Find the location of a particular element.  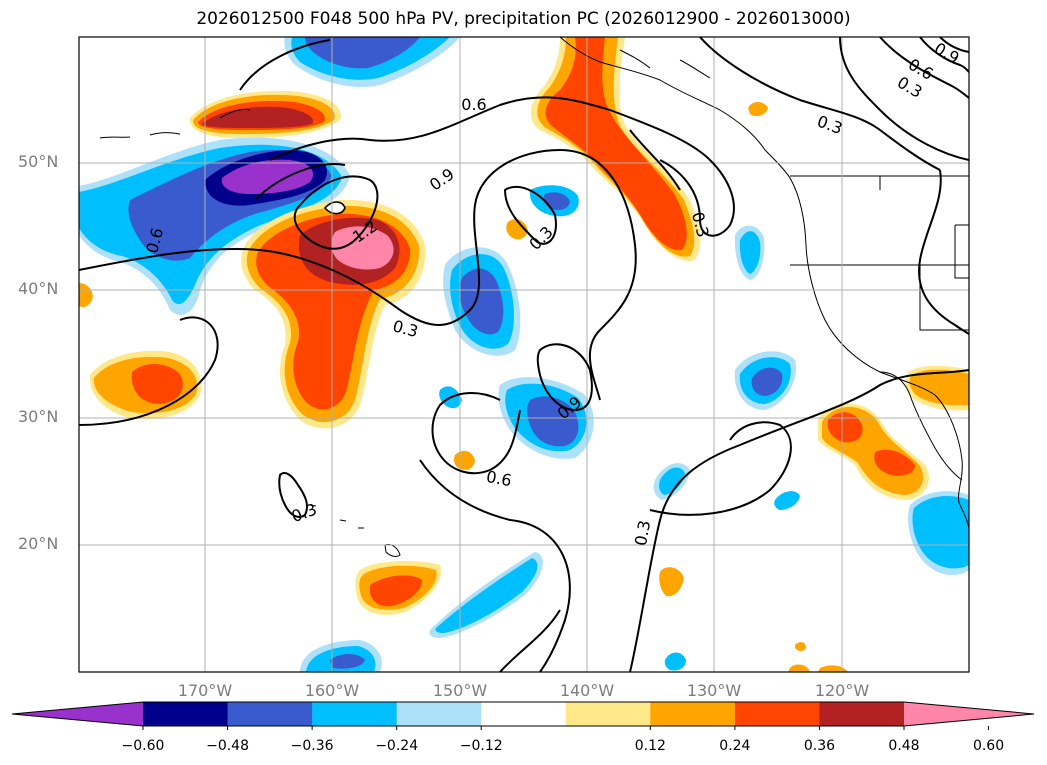

colorbar-tick-label: −0.12 is located at coordinates (481, 746).